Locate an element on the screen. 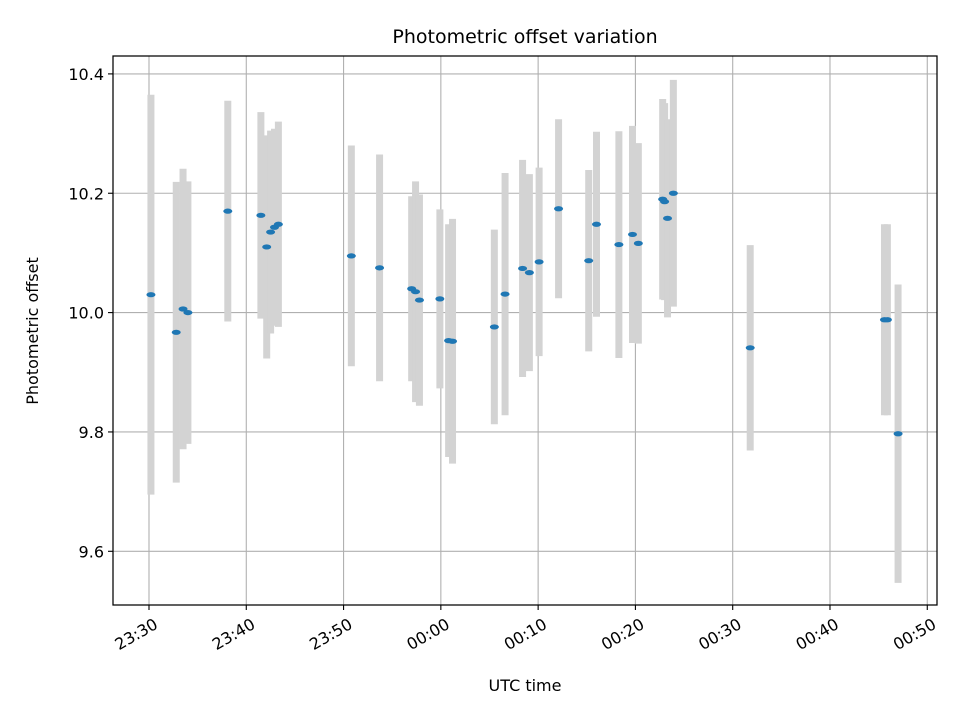 Image resolution: width=960 pixels, height=720 pixels. chart-title: Photometric offset variation is located at coordinates (524, 37).